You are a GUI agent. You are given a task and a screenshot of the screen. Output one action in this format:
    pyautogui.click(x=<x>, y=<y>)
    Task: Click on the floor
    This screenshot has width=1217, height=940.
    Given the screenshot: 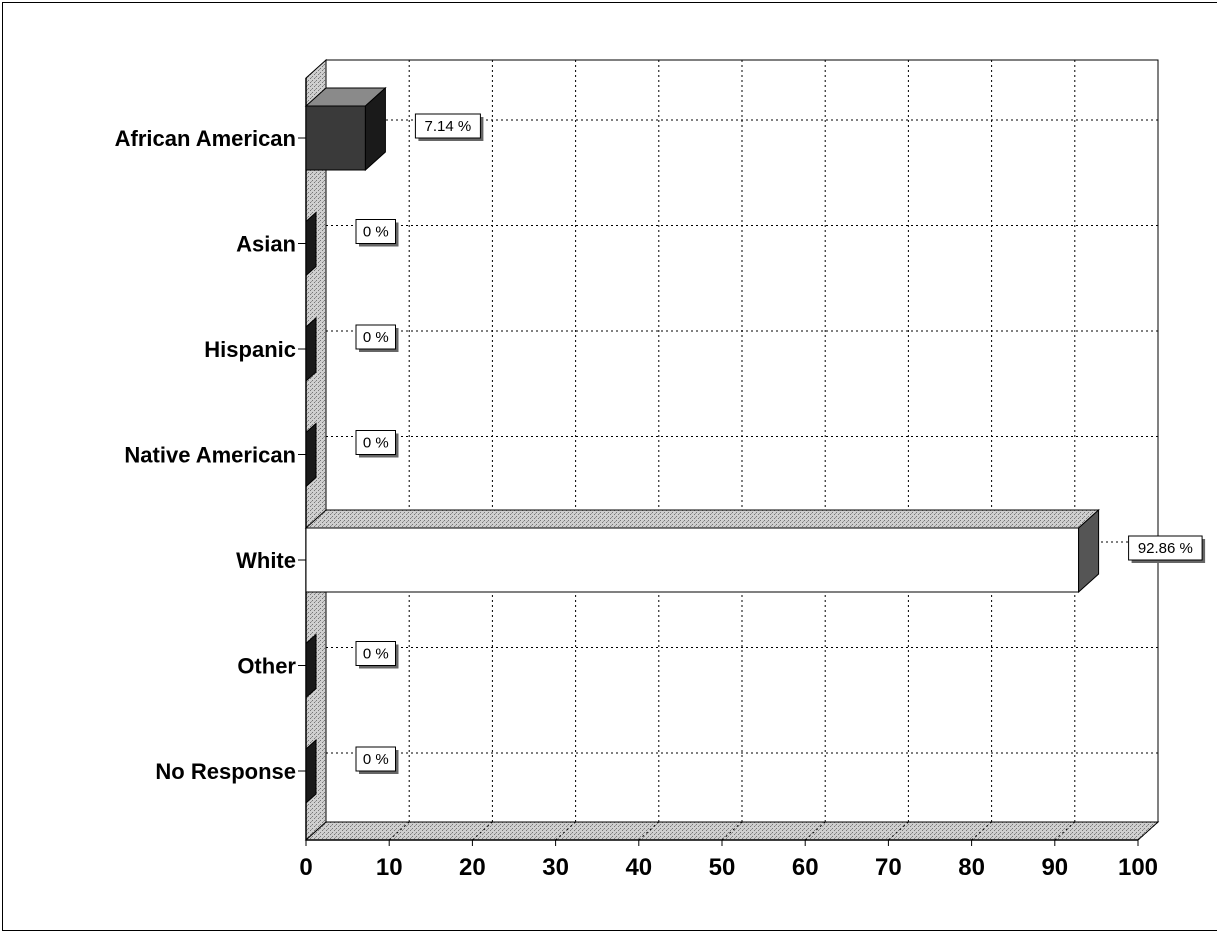 What is the action you would take?
    pyautogui.click(x=732, y=831)
    